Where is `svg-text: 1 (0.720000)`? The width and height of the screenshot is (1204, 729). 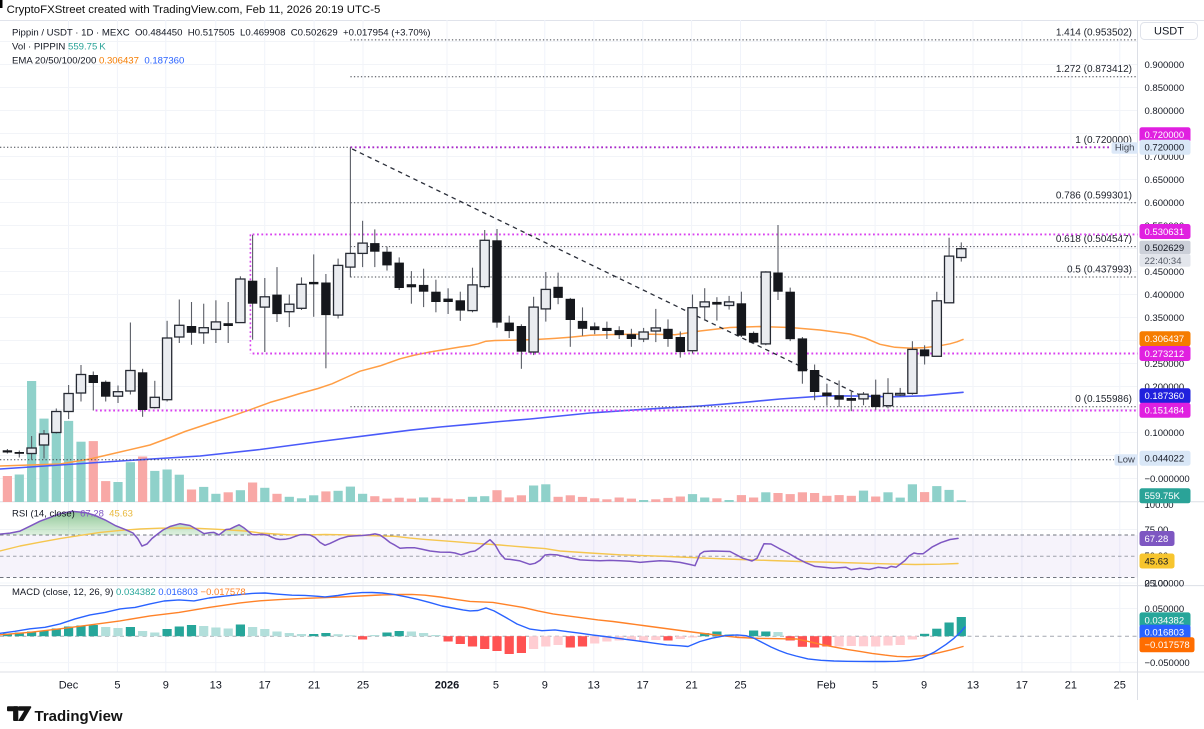 svg-text: 1 (0.720000) is located at coordinates (1103, 140).